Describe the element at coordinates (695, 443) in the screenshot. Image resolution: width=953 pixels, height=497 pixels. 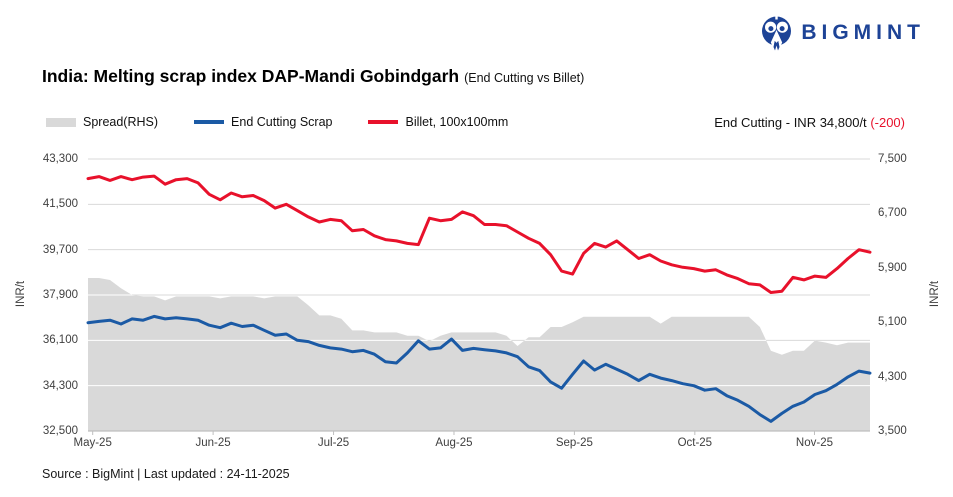
I see `x-tick-label: Oct-25` at that location.